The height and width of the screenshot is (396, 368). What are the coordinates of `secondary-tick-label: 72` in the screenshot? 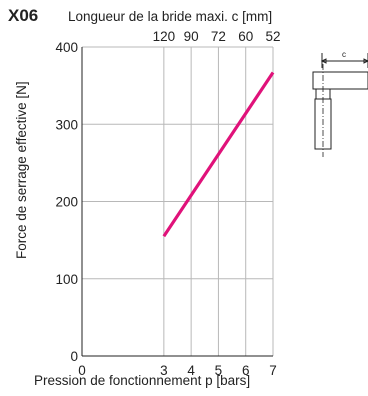 It's located at (218, 36).